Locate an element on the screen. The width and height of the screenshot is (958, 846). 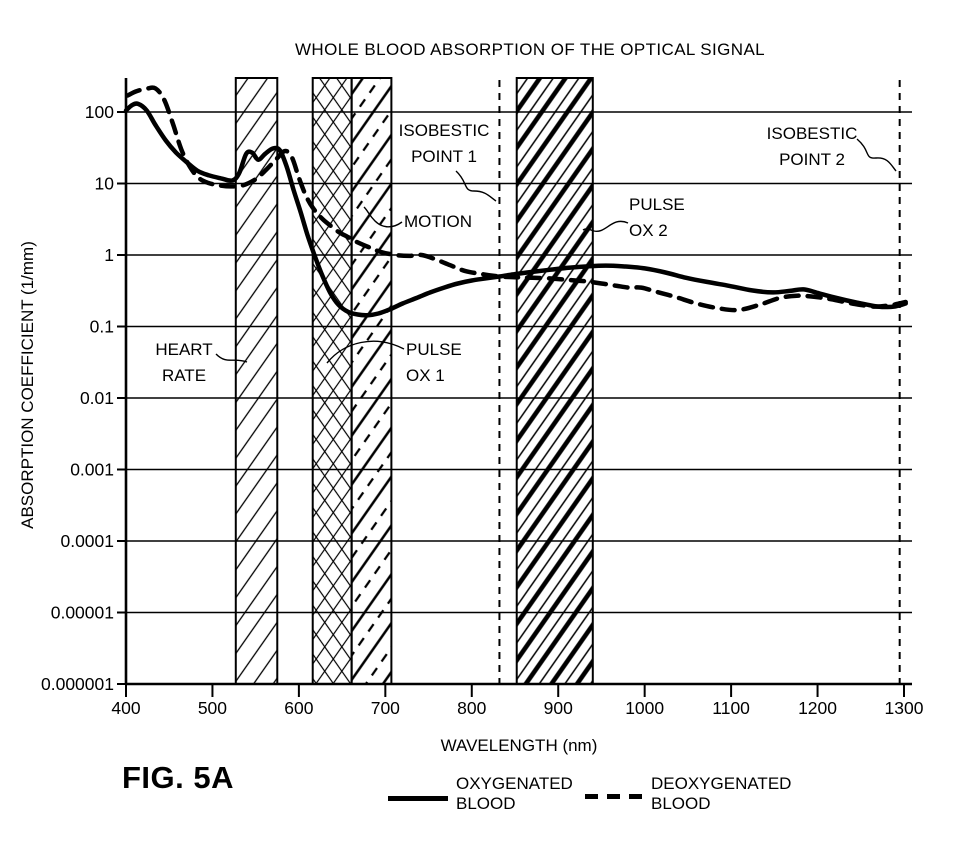
band-motion is located at coordinates (371, 381).